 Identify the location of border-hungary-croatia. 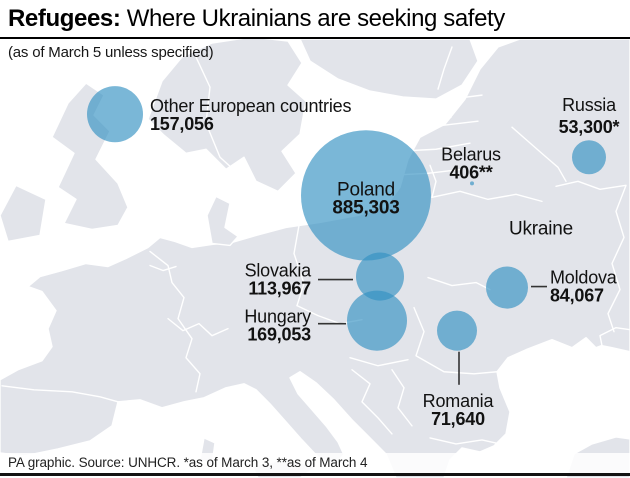
(379, 362).